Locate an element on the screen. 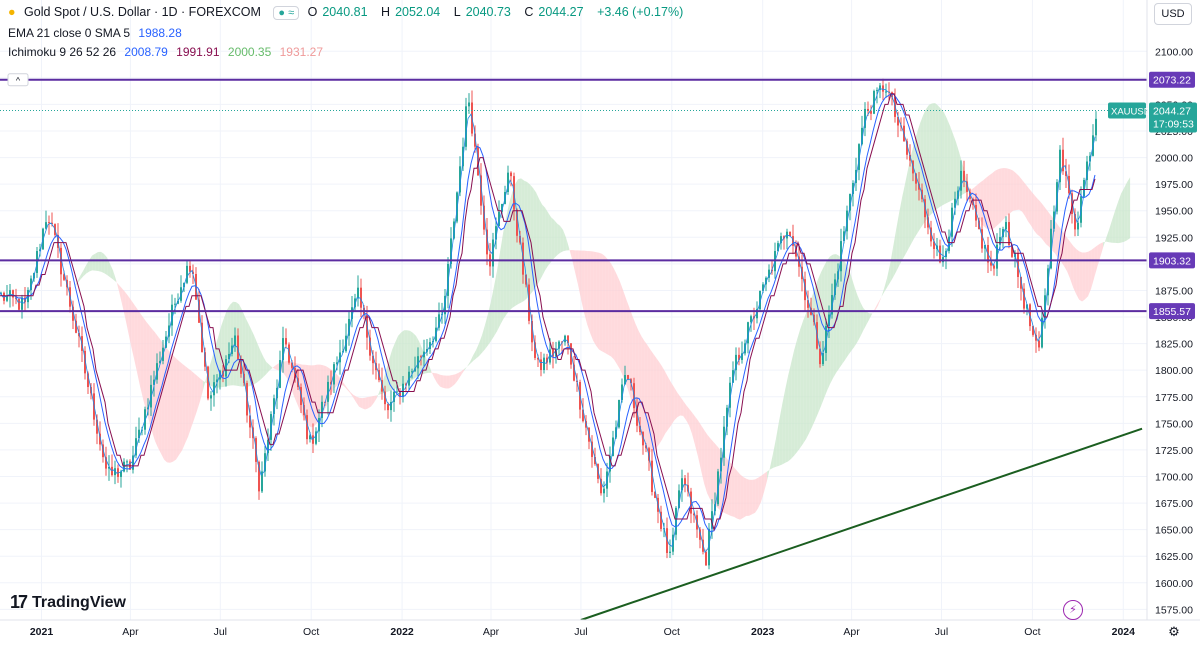  market-status-badge: ● ≈ is located at coordinates (286, 13).